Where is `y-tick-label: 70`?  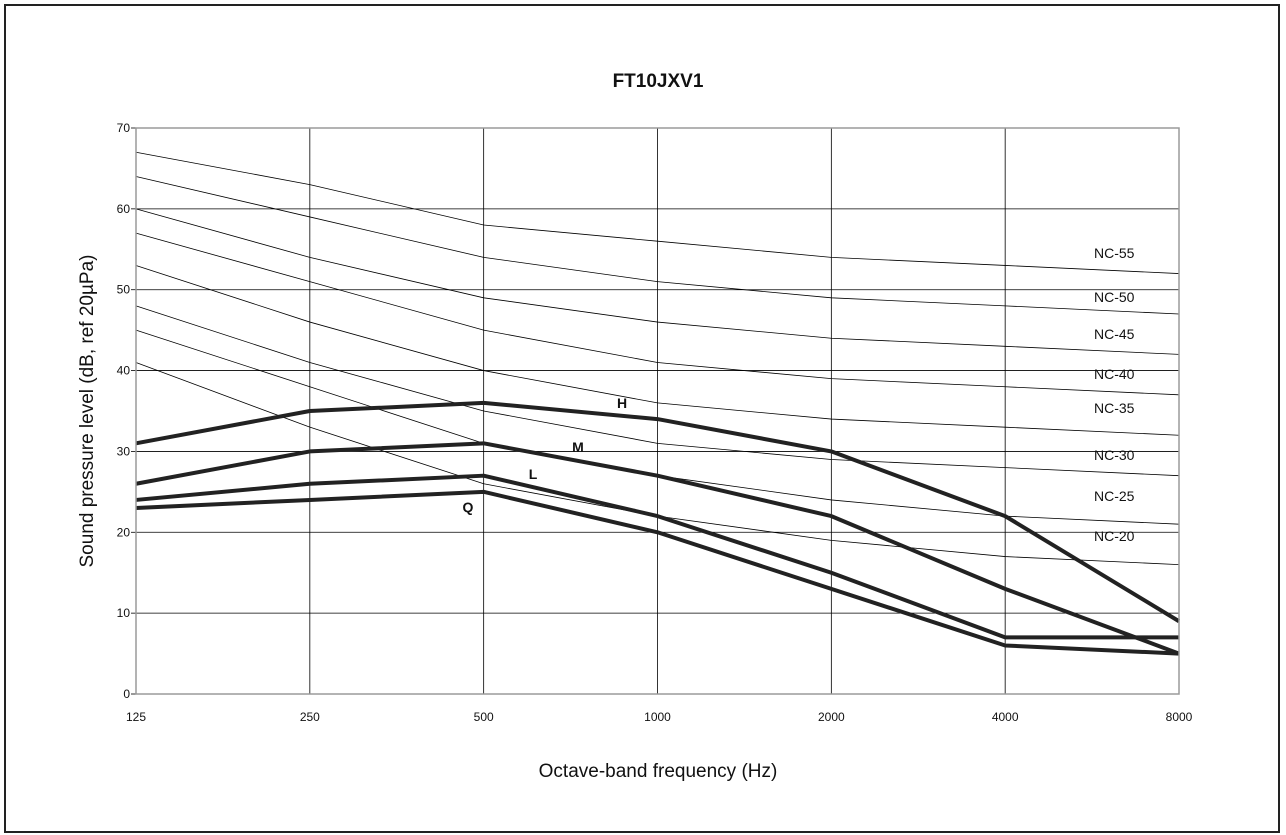 y-tick-label: 70 is located at coordinates (124, 128).